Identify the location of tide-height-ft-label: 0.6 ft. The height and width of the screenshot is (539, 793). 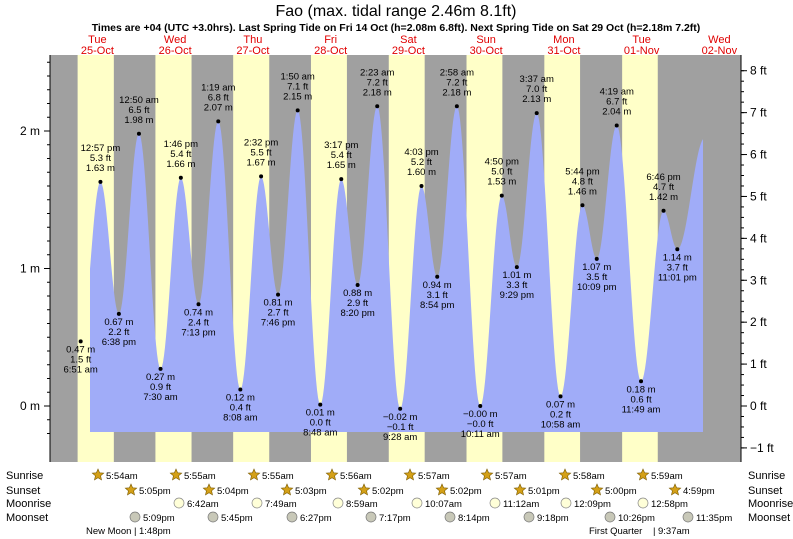
(640, 399).